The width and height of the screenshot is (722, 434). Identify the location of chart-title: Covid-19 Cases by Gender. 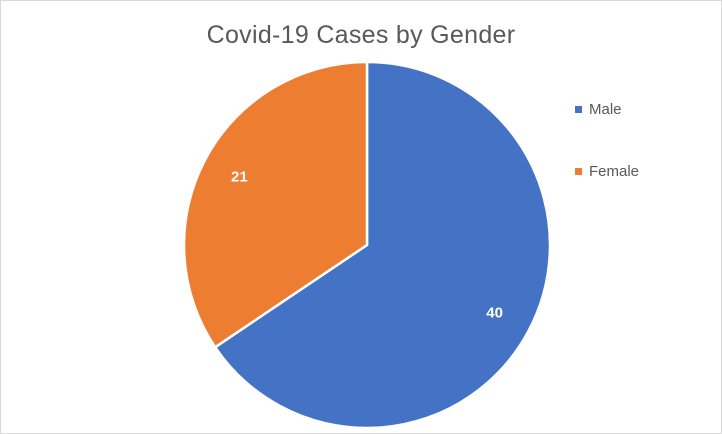
(361, 35).